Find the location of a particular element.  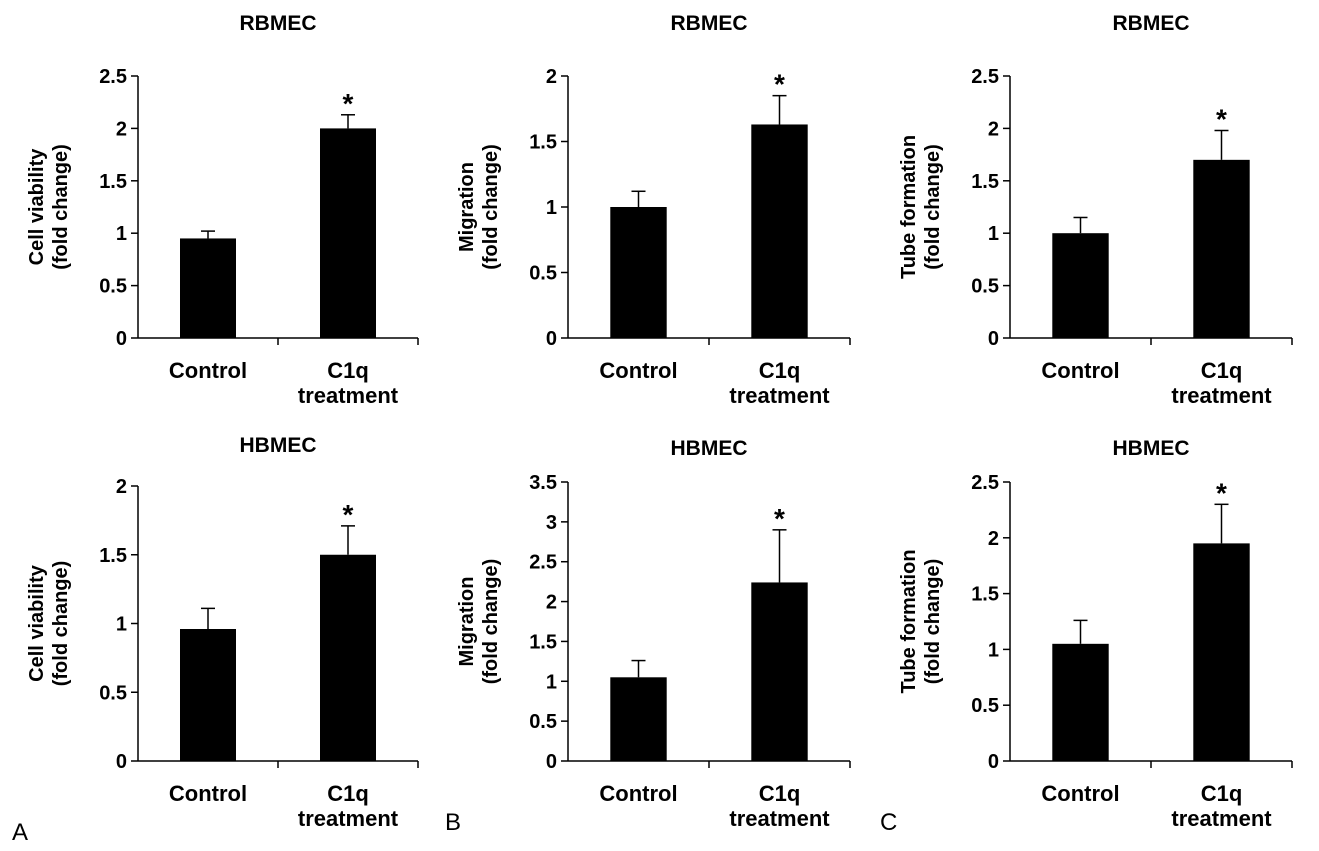

panel-label-c: C is located at coordinates (888, 822).